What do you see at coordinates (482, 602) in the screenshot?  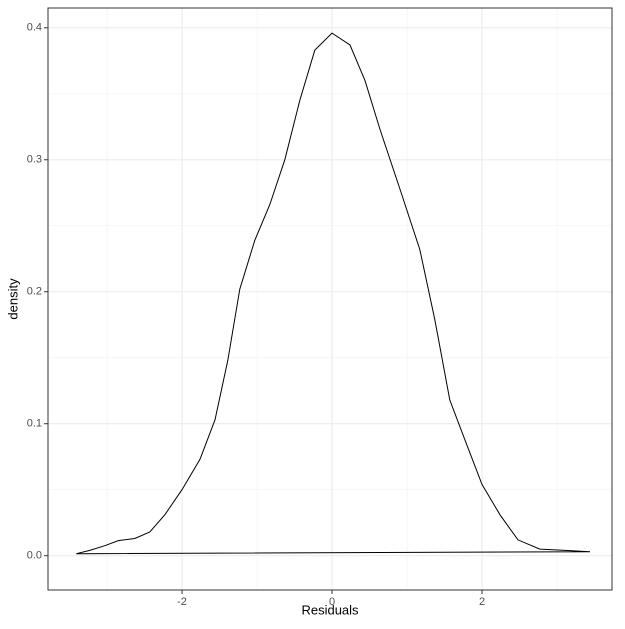 I see `x-tick-label: 2` at bounding box center [482, 602].